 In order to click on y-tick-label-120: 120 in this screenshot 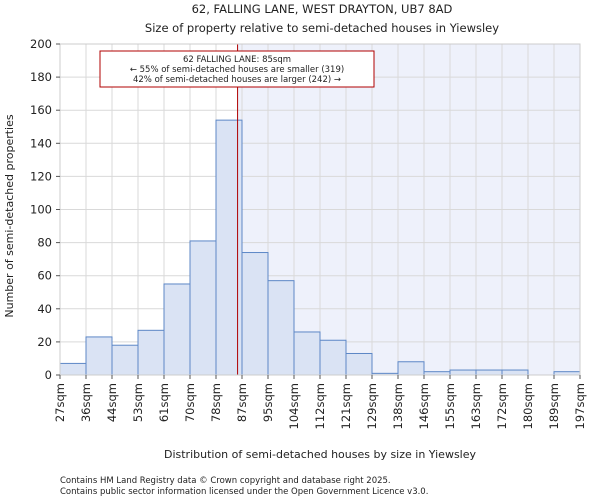, I will do `click(41, 176)`.